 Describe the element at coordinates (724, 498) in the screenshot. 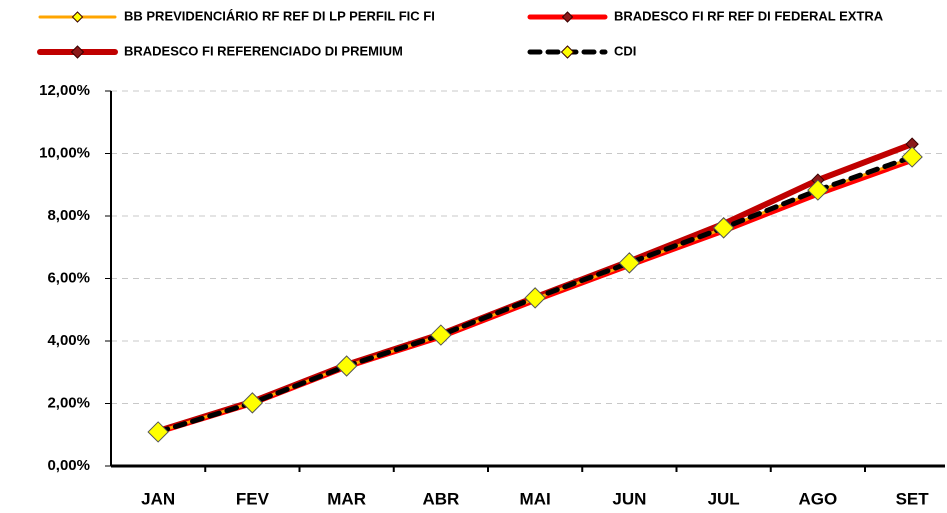

I see `x-tick-label: JUL` at that location.